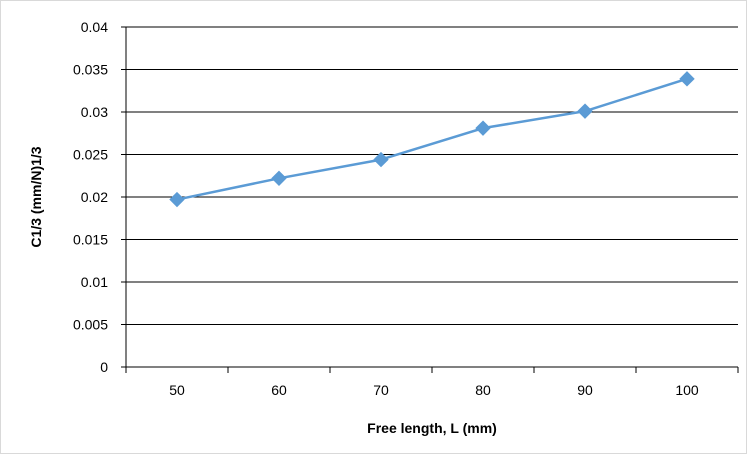 The width and height of the screenshot is (747, 455). What do you see at coordinates (94, 197) in the screenshot?
I see `y-tick-label: 0.02` at bounding box center [94, 197].